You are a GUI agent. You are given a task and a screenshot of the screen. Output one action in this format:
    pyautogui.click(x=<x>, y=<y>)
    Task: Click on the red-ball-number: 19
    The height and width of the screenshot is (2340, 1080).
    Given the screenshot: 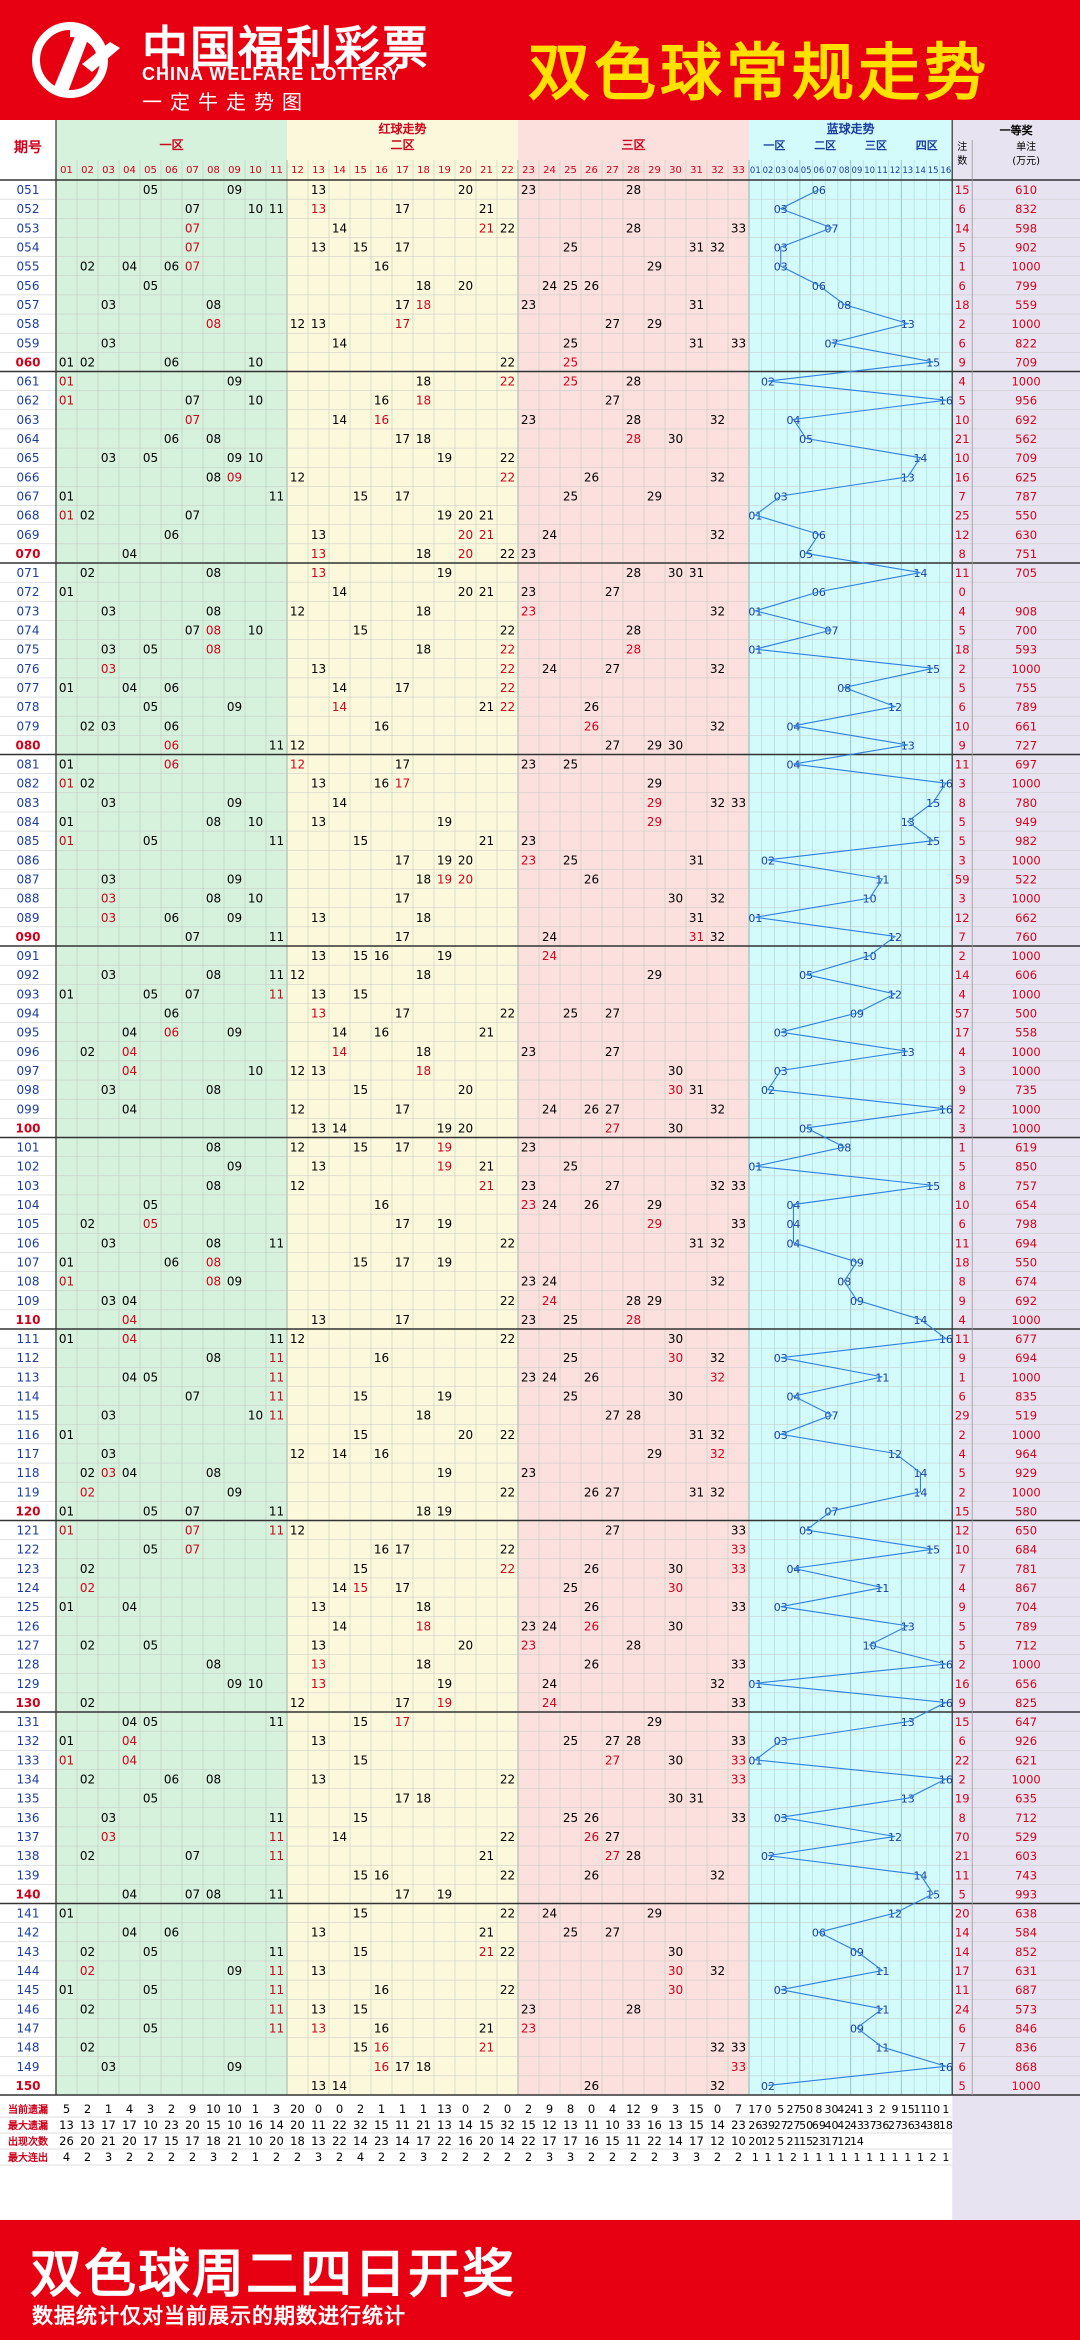 What is the action you would take?
    pyautogui.click(x=444, y=1684)
    